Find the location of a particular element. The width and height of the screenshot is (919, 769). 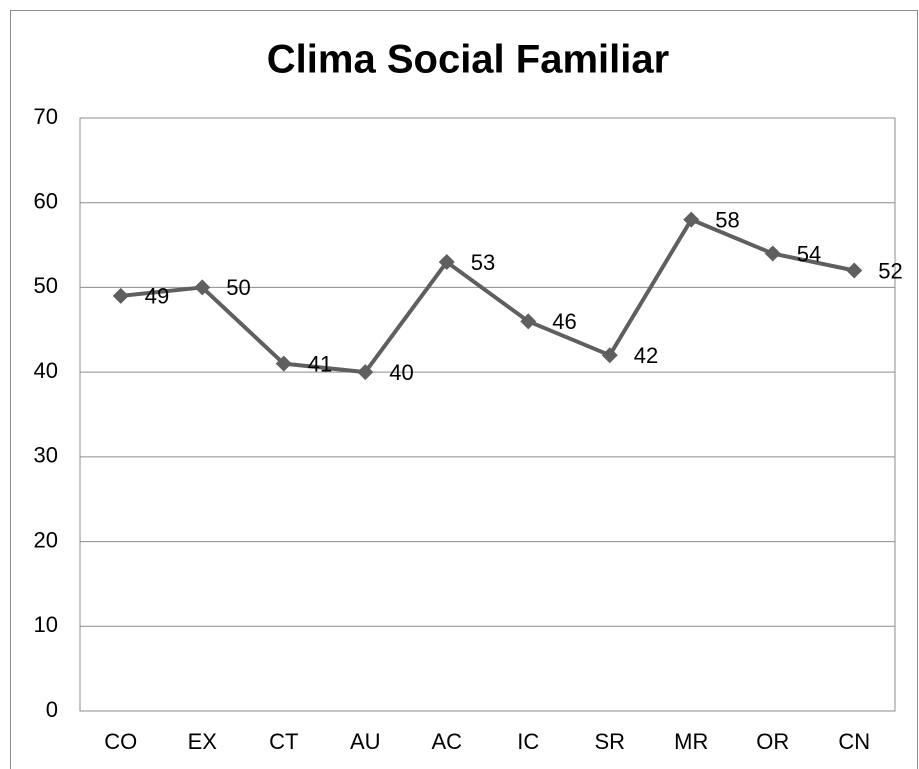

x-tick-label: OR is located at coordinates (772, 741).